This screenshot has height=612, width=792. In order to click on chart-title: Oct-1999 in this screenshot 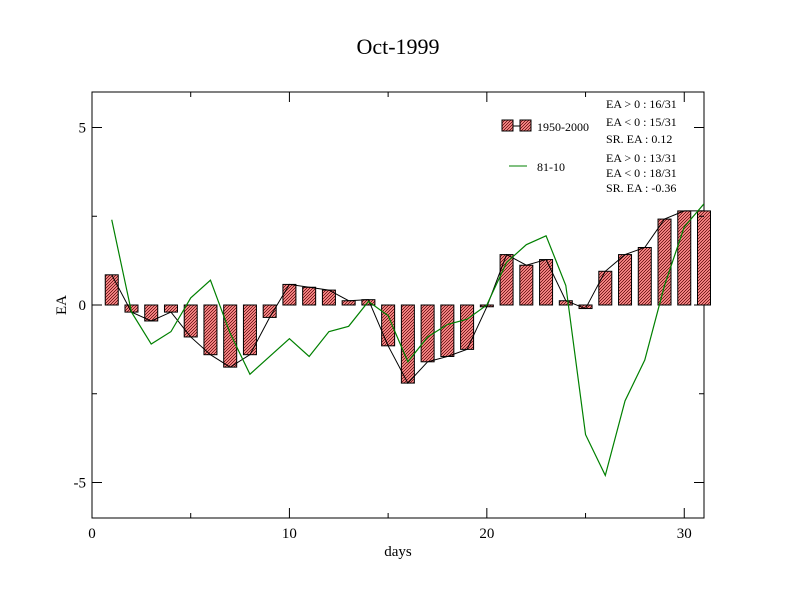, I will do `click(397, 46)`.